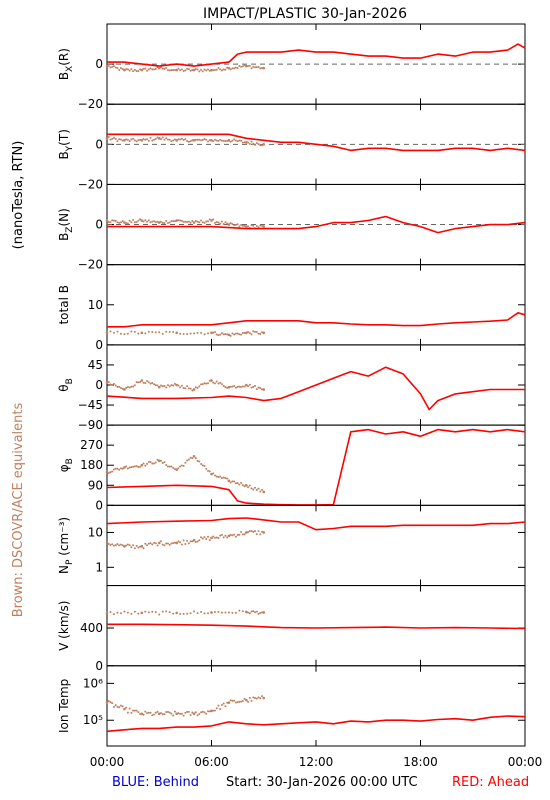  I want to click on y-tick-label: 270, so click(91, 445).